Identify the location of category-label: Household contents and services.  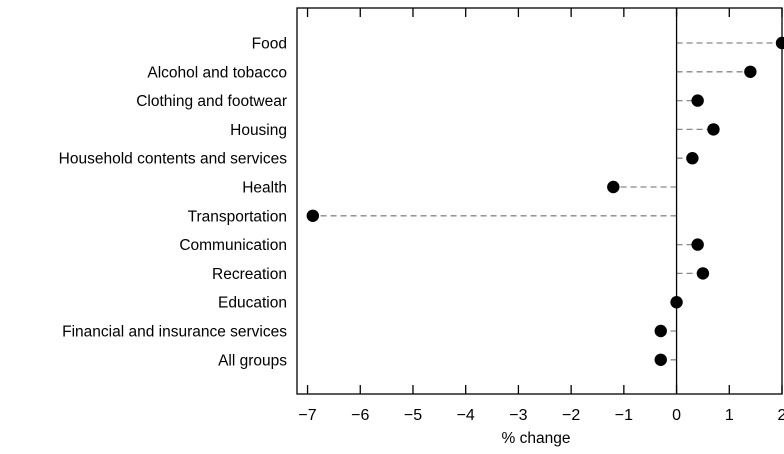
(173, 159).